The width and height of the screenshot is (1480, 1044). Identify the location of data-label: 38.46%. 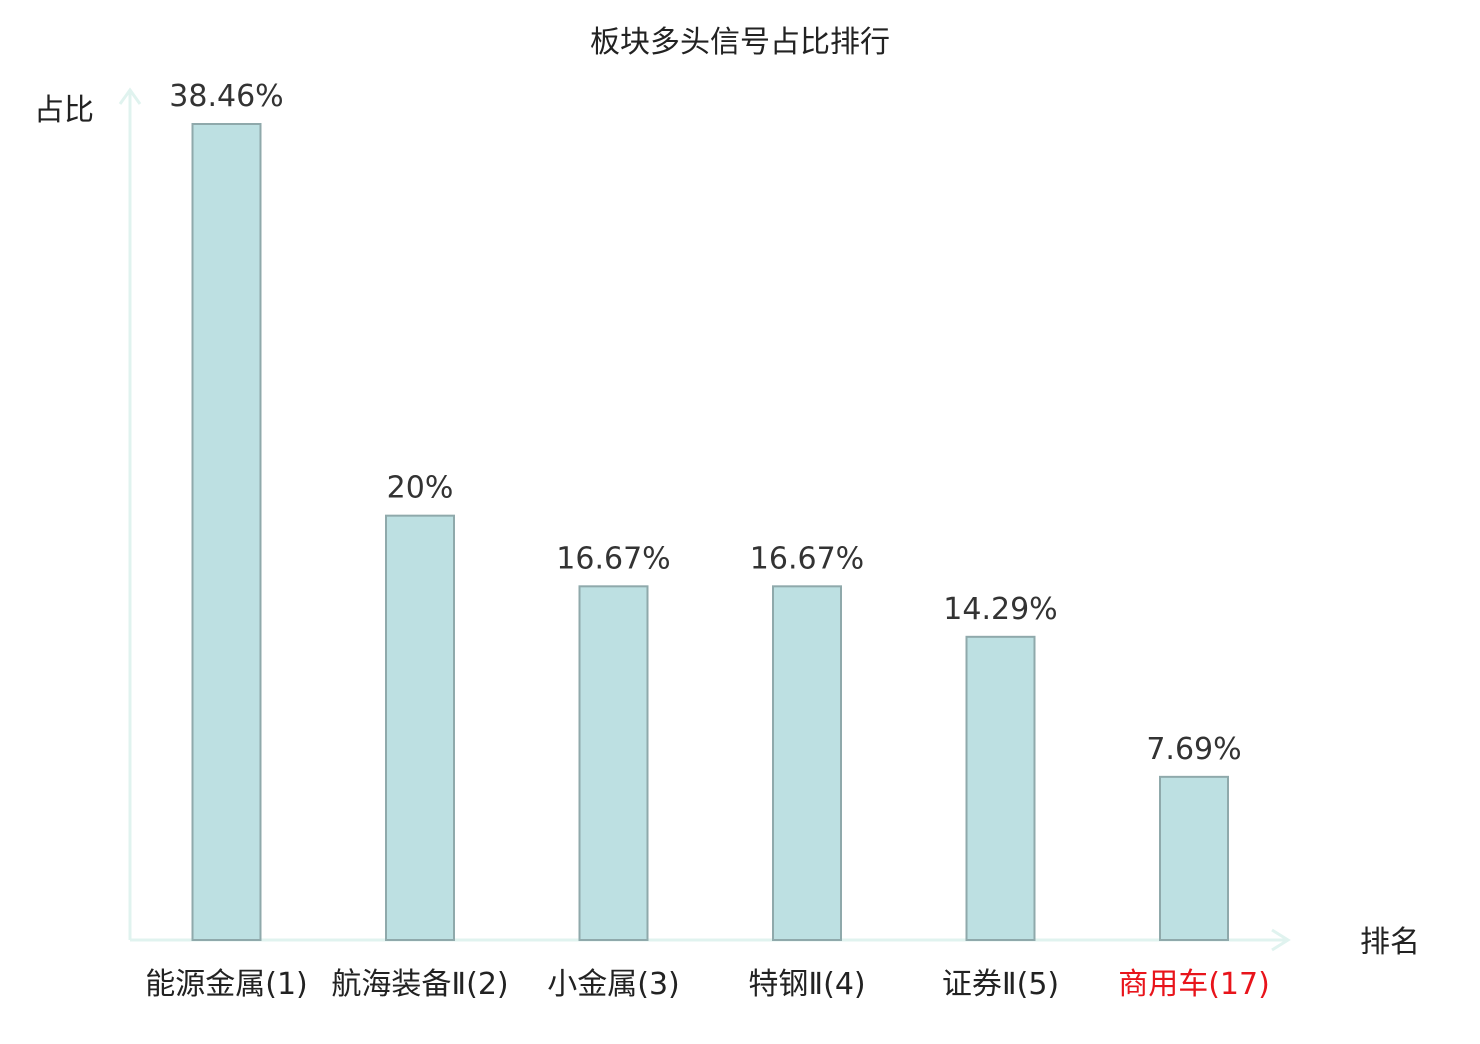
(226, 96).